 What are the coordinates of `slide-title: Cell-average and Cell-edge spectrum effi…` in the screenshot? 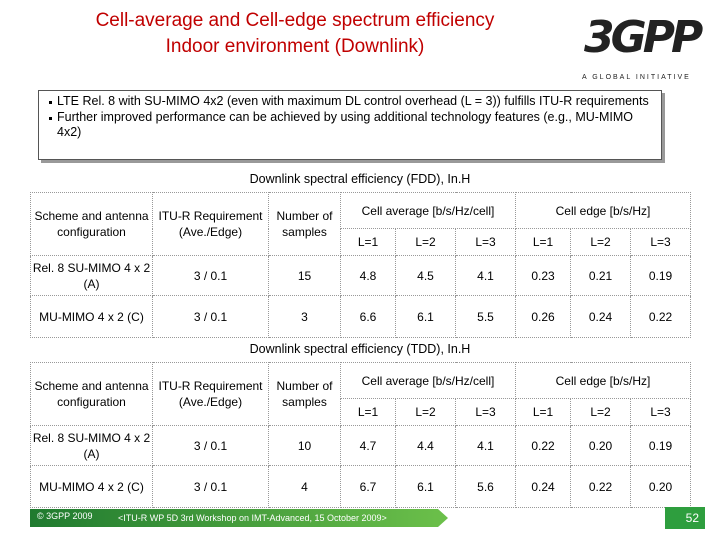 It's located at (295, 34).